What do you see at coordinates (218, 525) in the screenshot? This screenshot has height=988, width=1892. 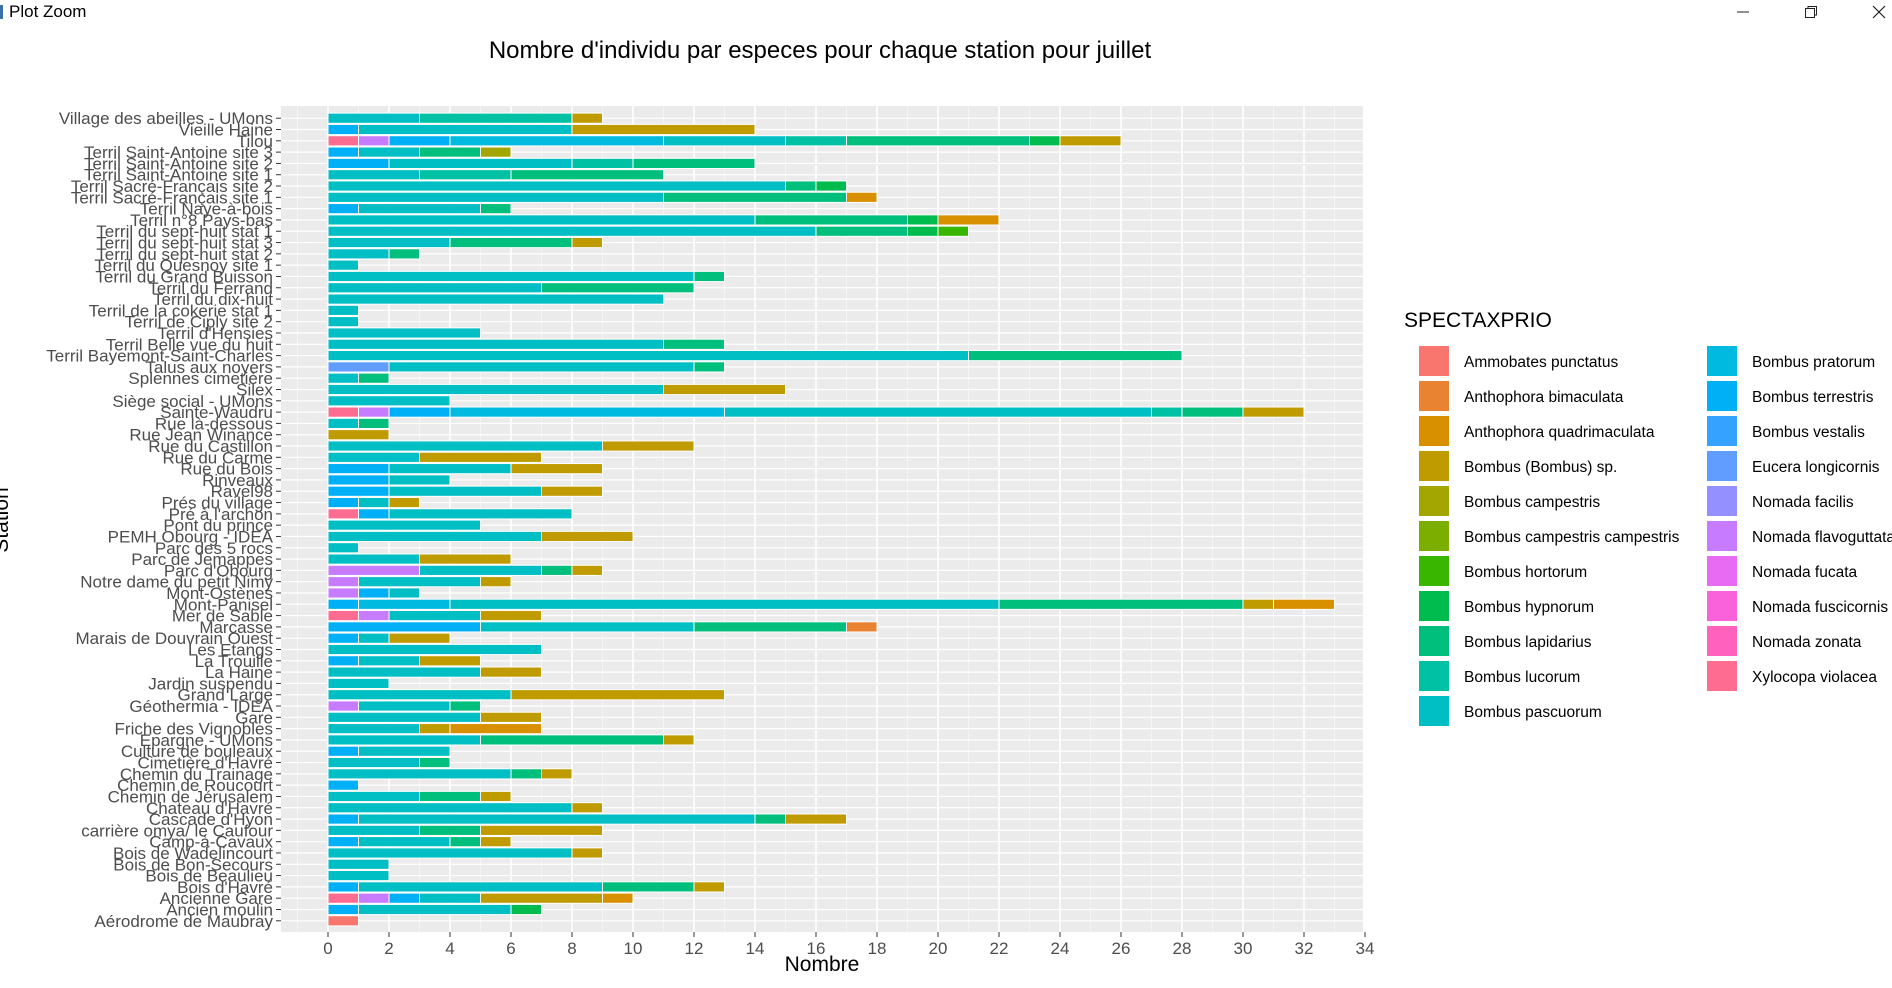 I see `y-tick-label: Pont du prince` at bounding box center [218, 525].